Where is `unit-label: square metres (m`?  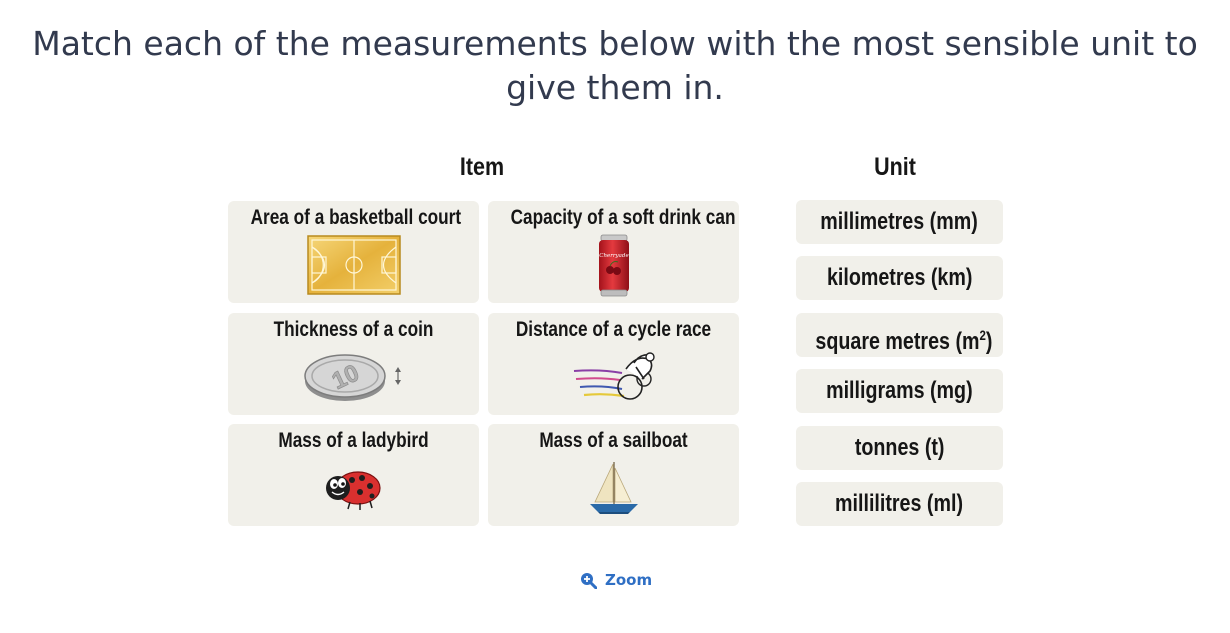 unit-label: square metres (m is located at coordinates (897, 341).